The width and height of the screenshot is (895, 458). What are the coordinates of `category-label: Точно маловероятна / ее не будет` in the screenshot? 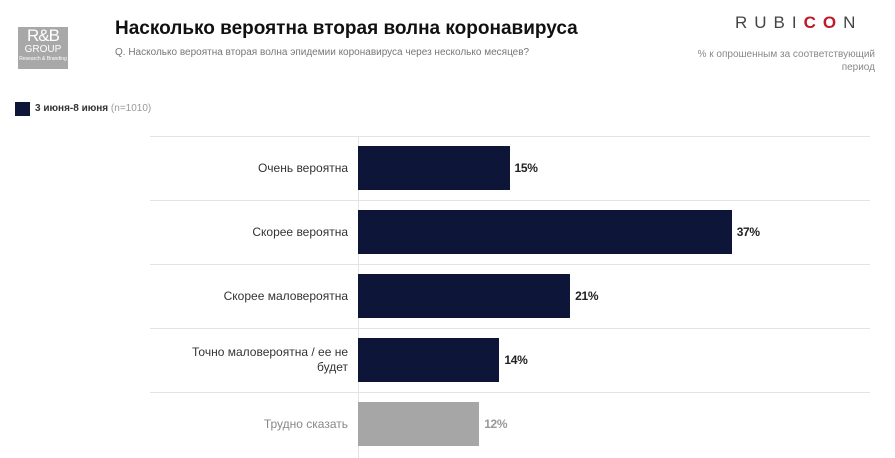 It's located at (270, 359).